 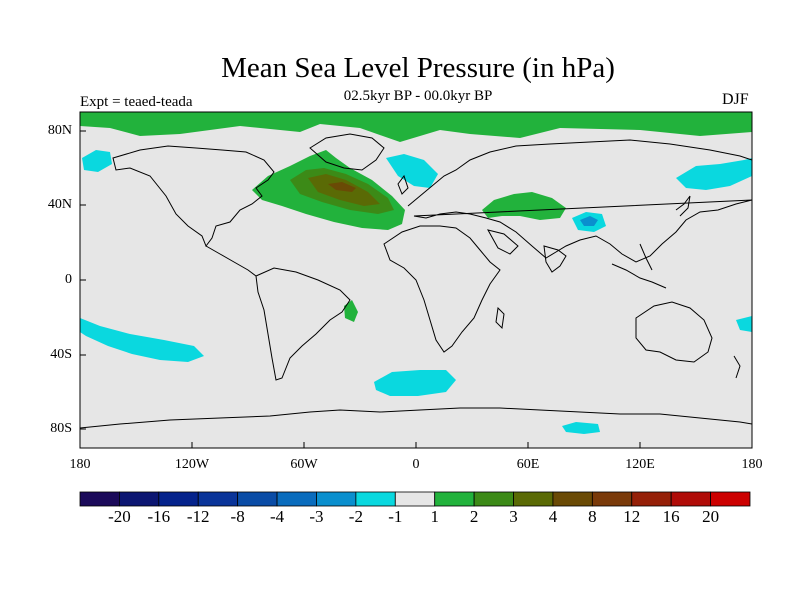 What do you see at coordinates (418, 96) in the screenshot?
I see `map-subtitle: 02.5kyr BP - 00.0kyr BP` at bounding box center [418, 96].